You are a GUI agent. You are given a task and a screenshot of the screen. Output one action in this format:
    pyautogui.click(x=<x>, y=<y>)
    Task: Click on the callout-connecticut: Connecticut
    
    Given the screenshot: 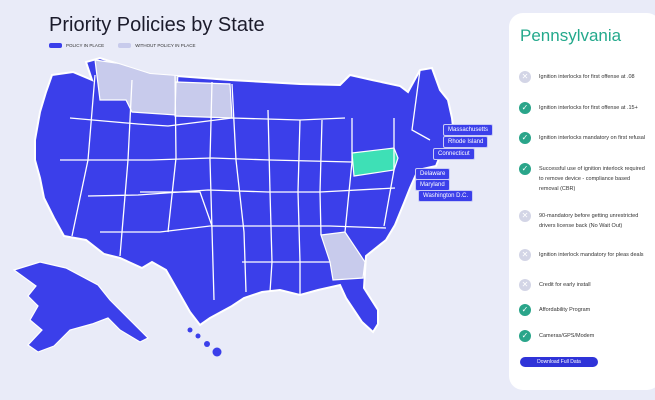 What is the action you would take?
    pyautogui.click(x=454, y=154)
    